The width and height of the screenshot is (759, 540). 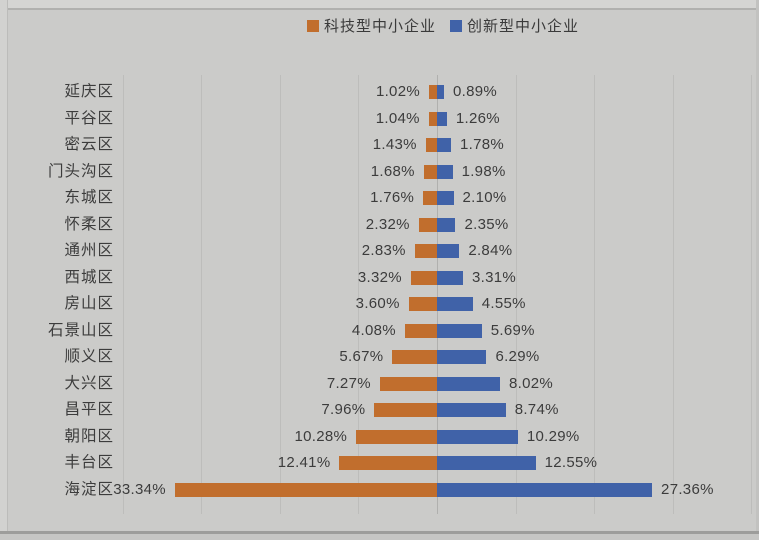 I want to click on tech-sme-value-label: 2.83%, so click(x=383, y=250).